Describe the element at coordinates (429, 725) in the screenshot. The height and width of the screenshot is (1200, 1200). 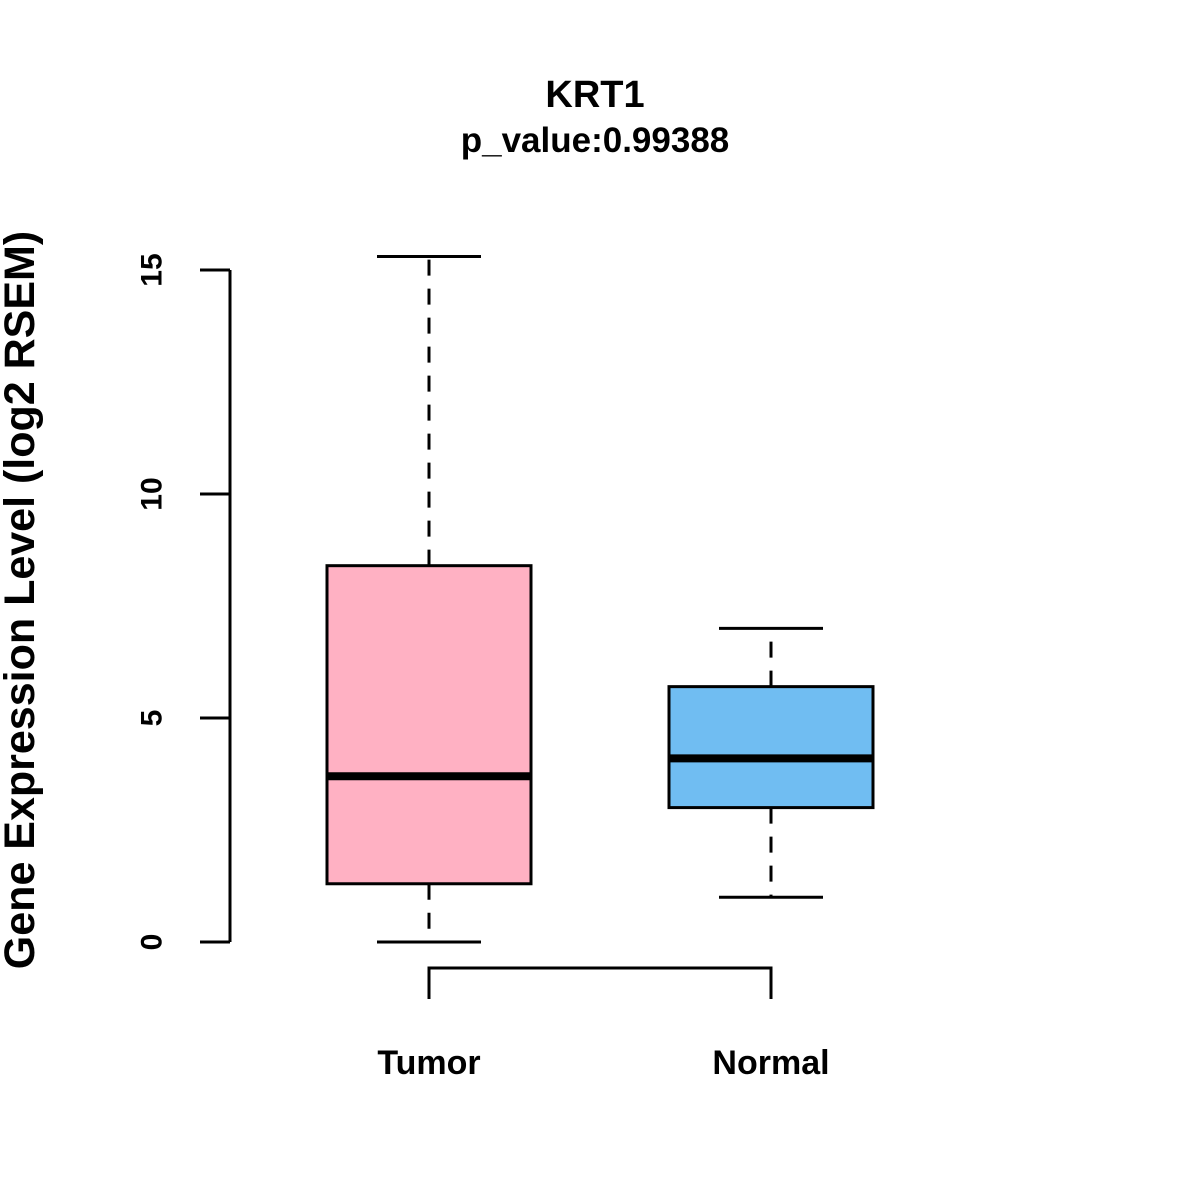
I see `tumor-box` at that location.